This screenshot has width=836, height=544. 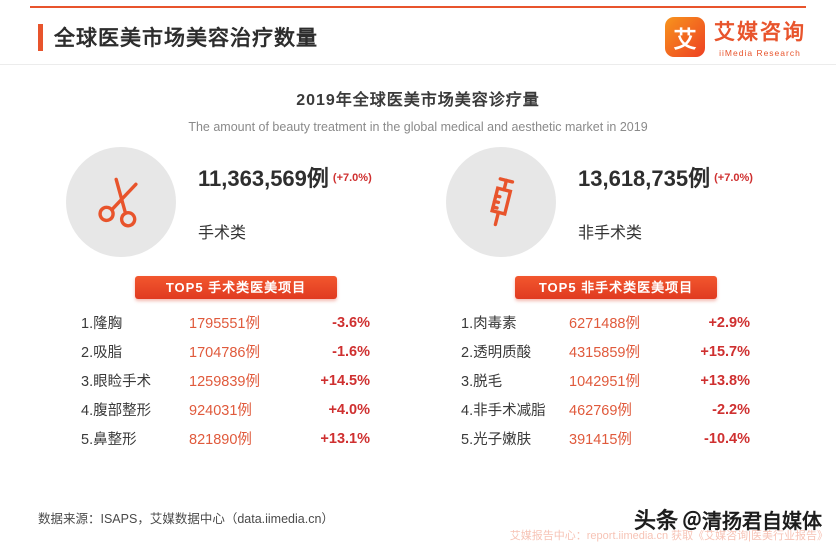 What do you see at coordinates (345, 380) in the screenshot?
I see `item-change: +14.5%` at bounding box center [345, 380].